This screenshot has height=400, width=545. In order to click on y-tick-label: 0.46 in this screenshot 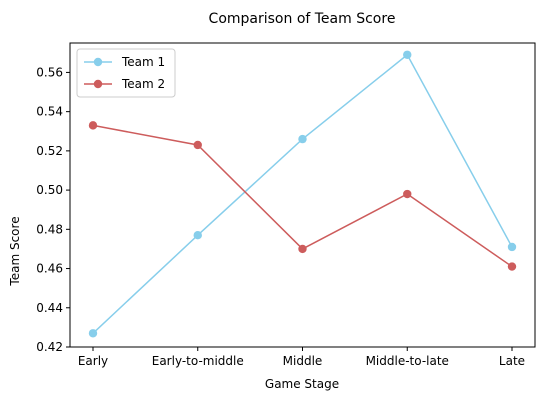, I will do `click(49, 269)`.